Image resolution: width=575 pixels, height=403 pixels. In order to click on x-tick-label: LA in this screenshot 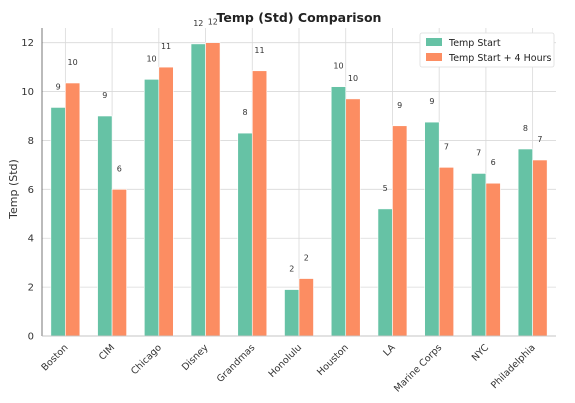, I will do `click(389, 350)`.